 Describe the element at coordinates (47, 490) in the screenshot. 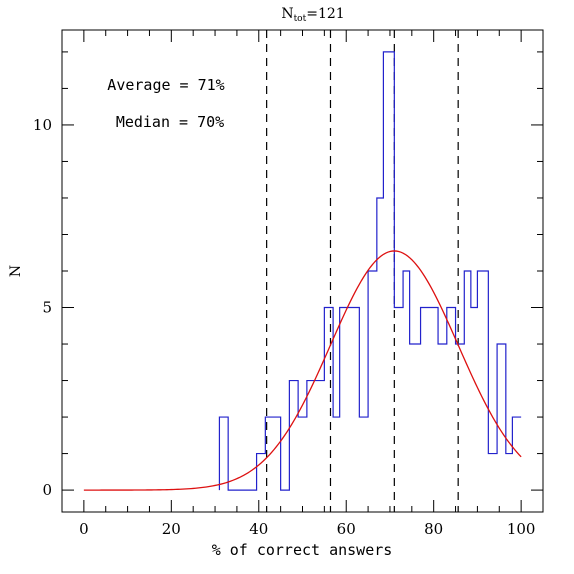

I see `y-tick-label: 0` at that location.